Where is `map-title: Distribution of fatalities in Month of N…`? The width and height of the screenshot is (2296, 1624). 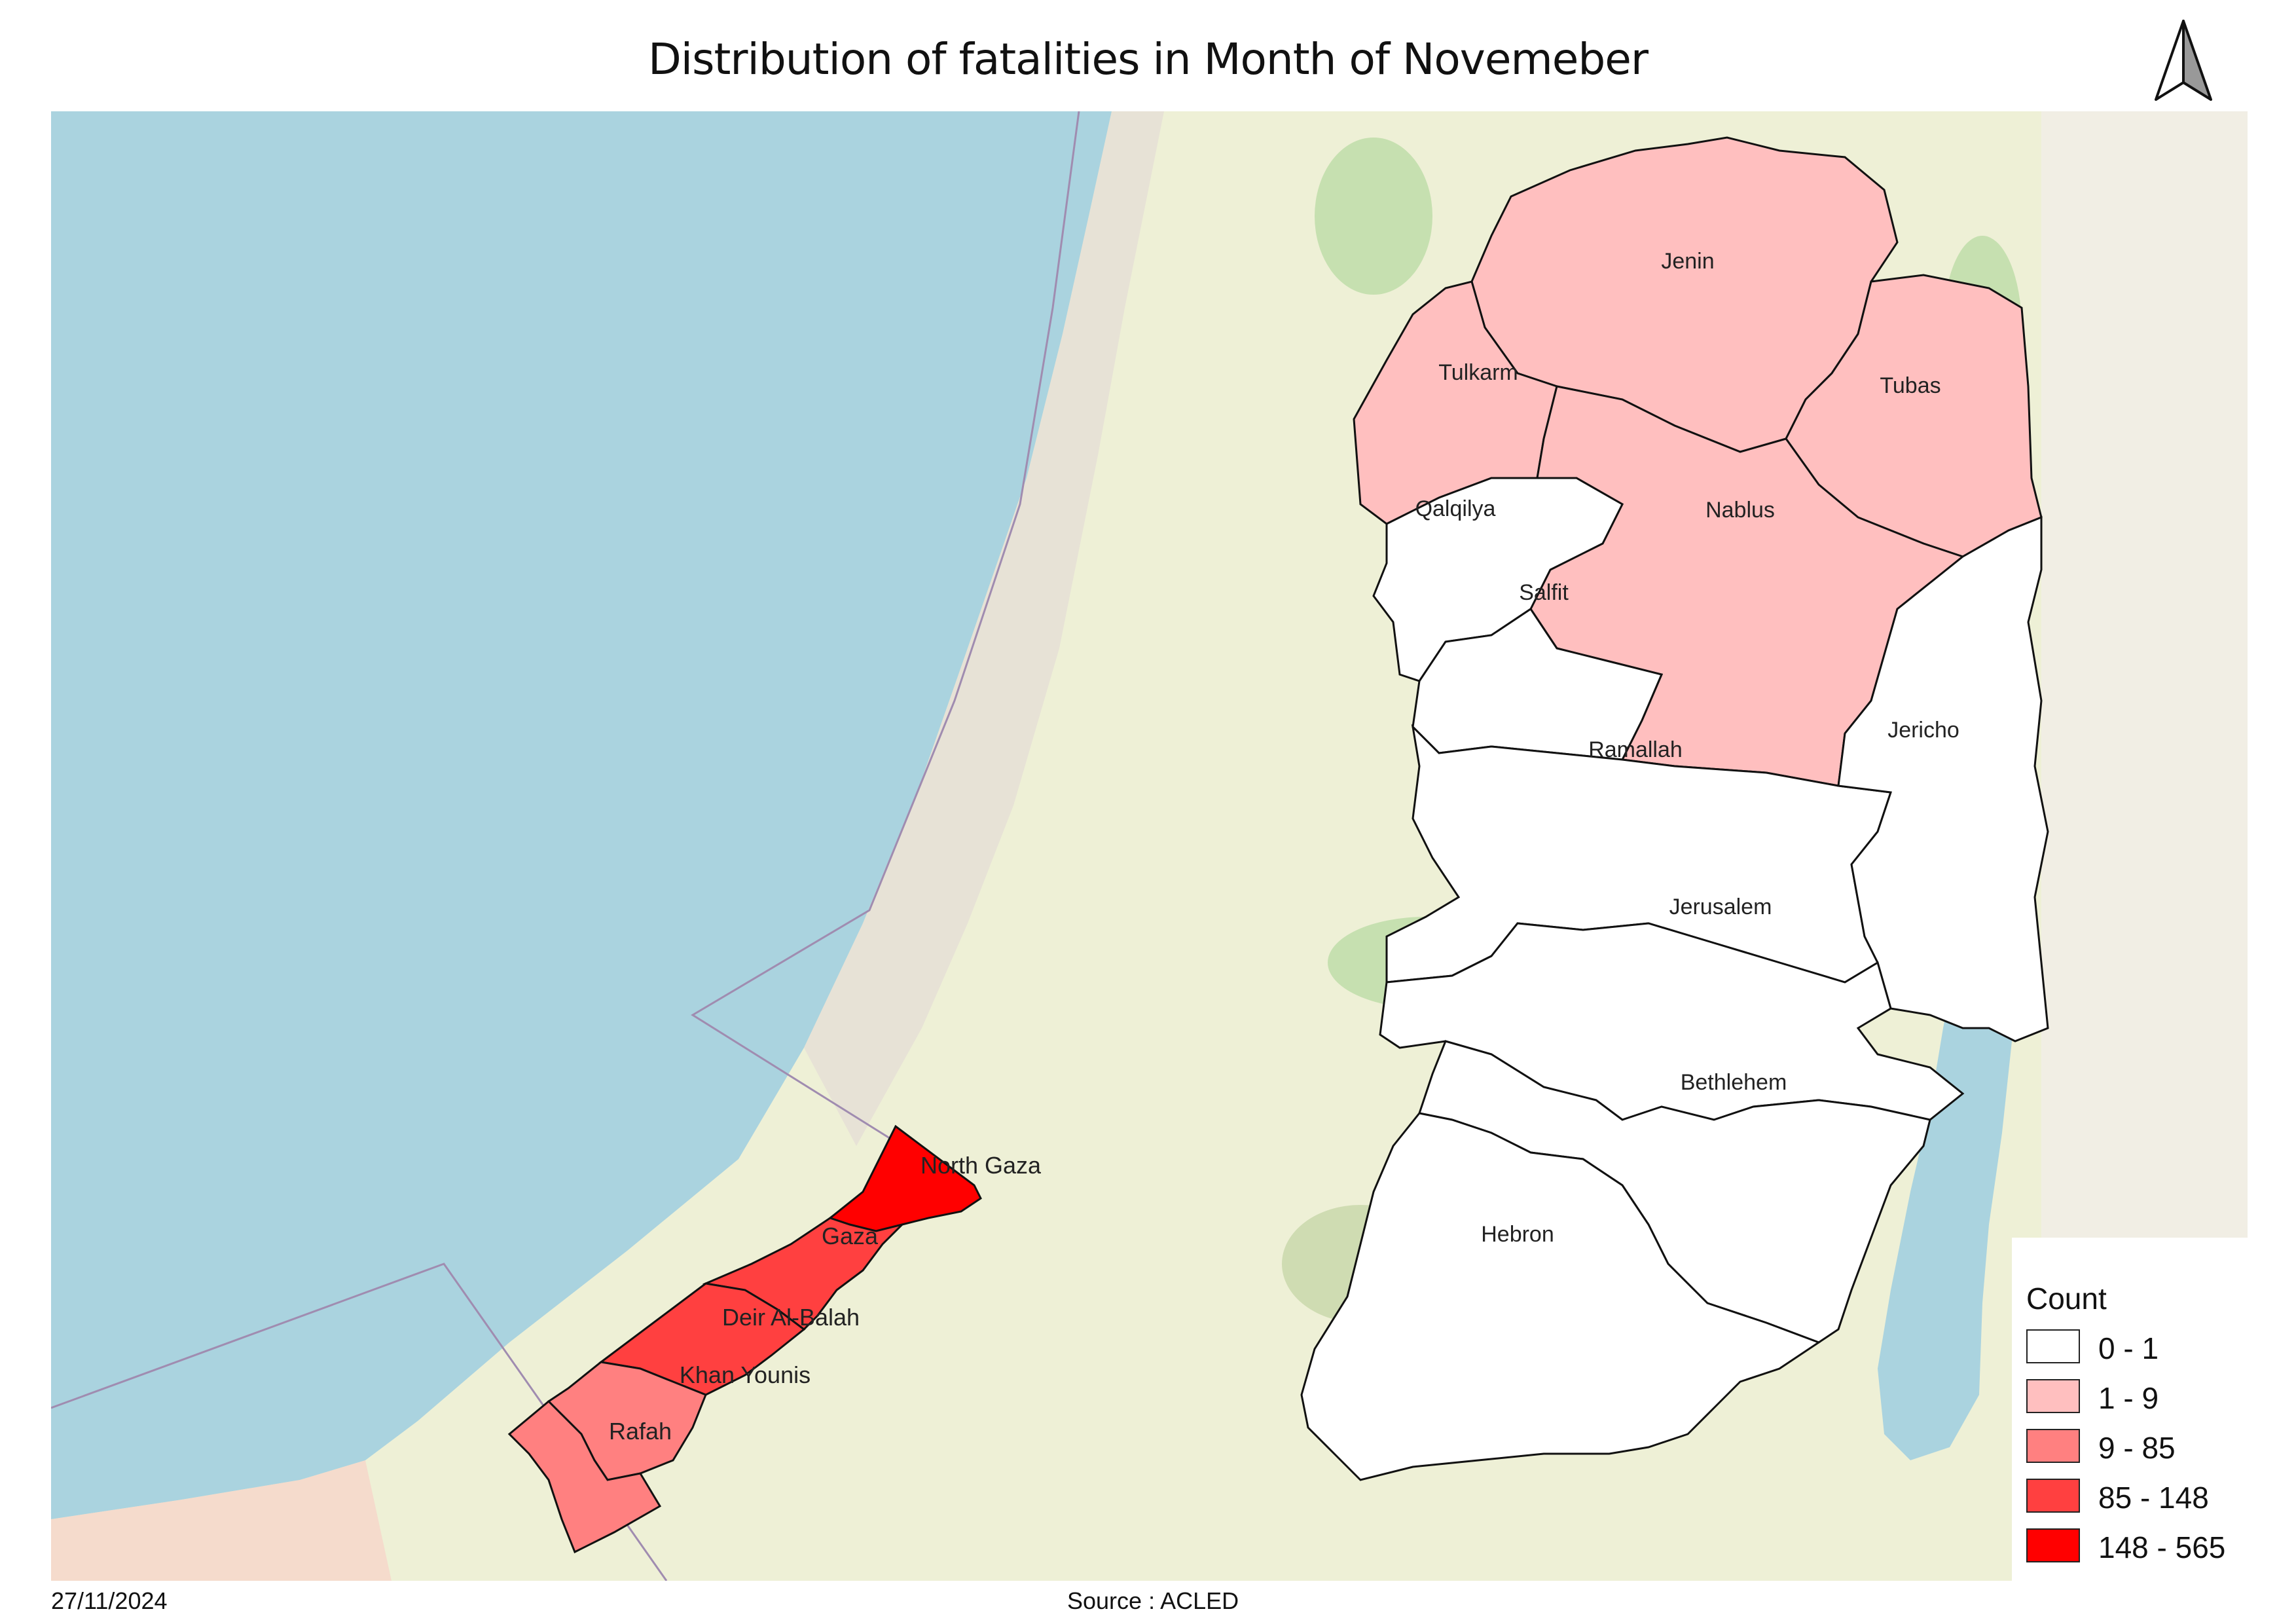 map-title: Distribution of fatalities in Month of N… is located at coordinates (1148, 59).